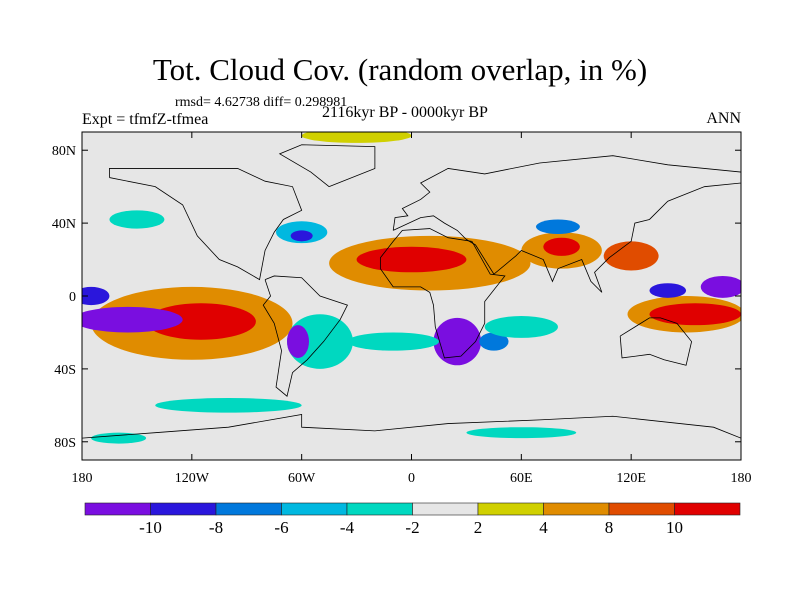 The image size is (800, 600). Describe the element at coordinates (65, 370) in the screenshot. I see `lat-tick-label: 40S` at that location.